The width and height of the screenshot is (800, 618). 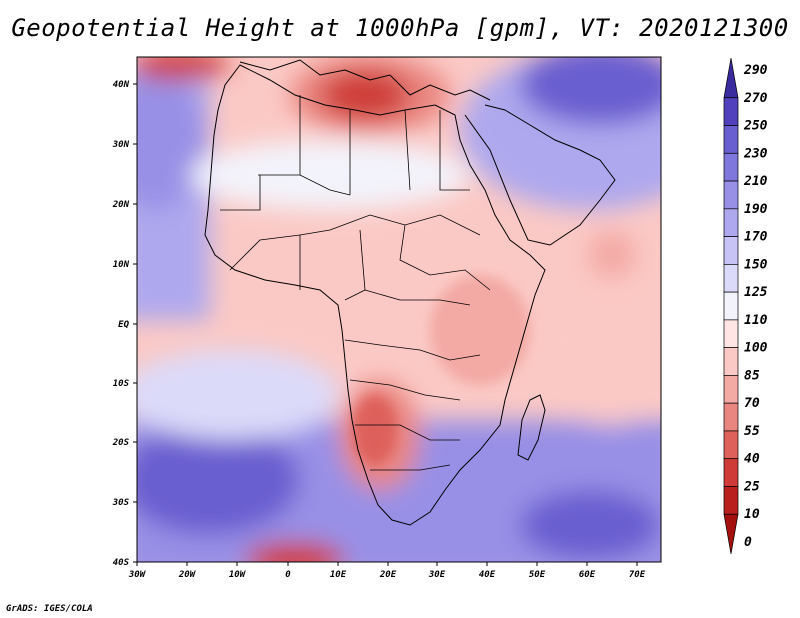 I want to click on lon-label: 50E, so click(x=537, y=575).